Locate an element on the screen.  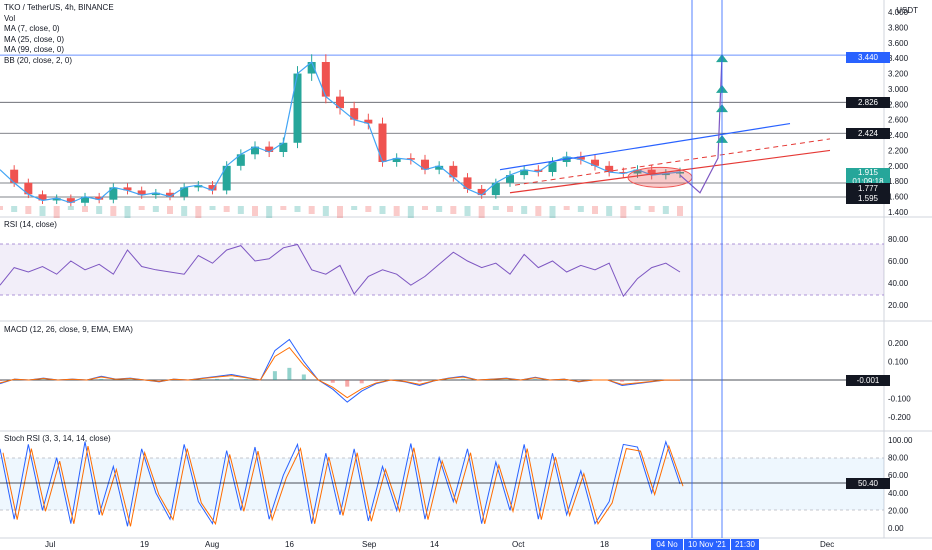
trendline-upper is located at coordinates (645, 146).